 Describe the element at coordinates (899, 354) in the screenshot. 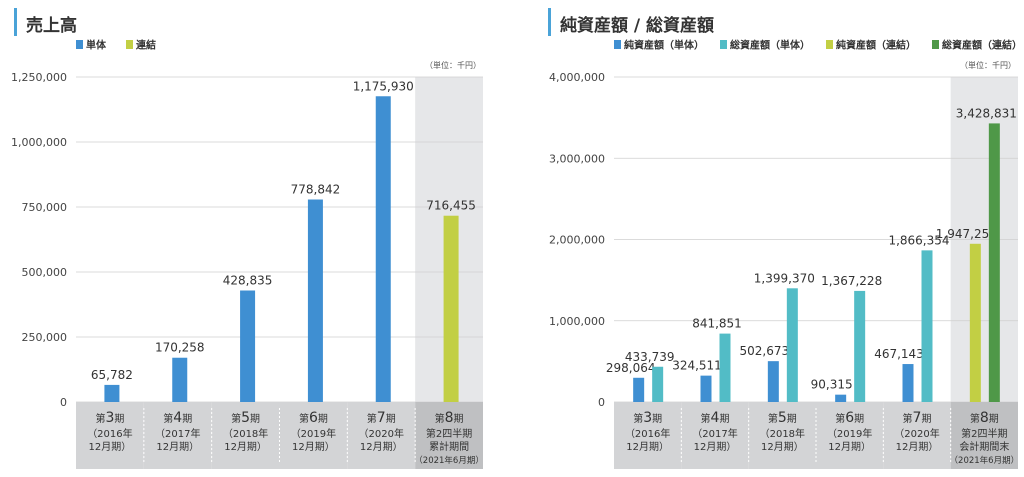

I see `data-label: 467,143` at that location.